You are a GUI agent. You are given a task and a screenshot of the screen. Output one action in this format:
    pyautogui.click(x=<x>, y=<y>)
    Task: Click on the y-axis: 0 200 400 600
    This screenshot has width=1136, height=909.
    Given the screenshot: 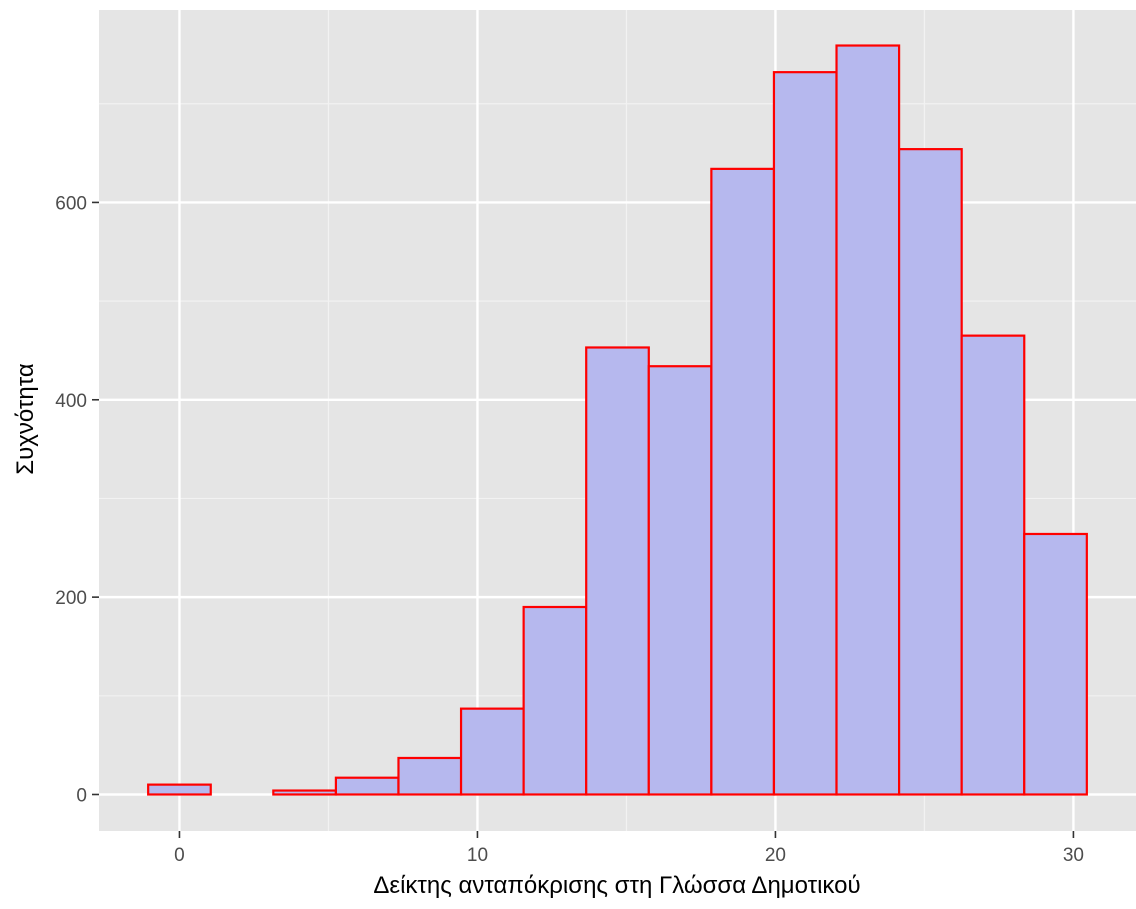 What is the action you would take?
    pyautogui.click(x=77, y=499)
    